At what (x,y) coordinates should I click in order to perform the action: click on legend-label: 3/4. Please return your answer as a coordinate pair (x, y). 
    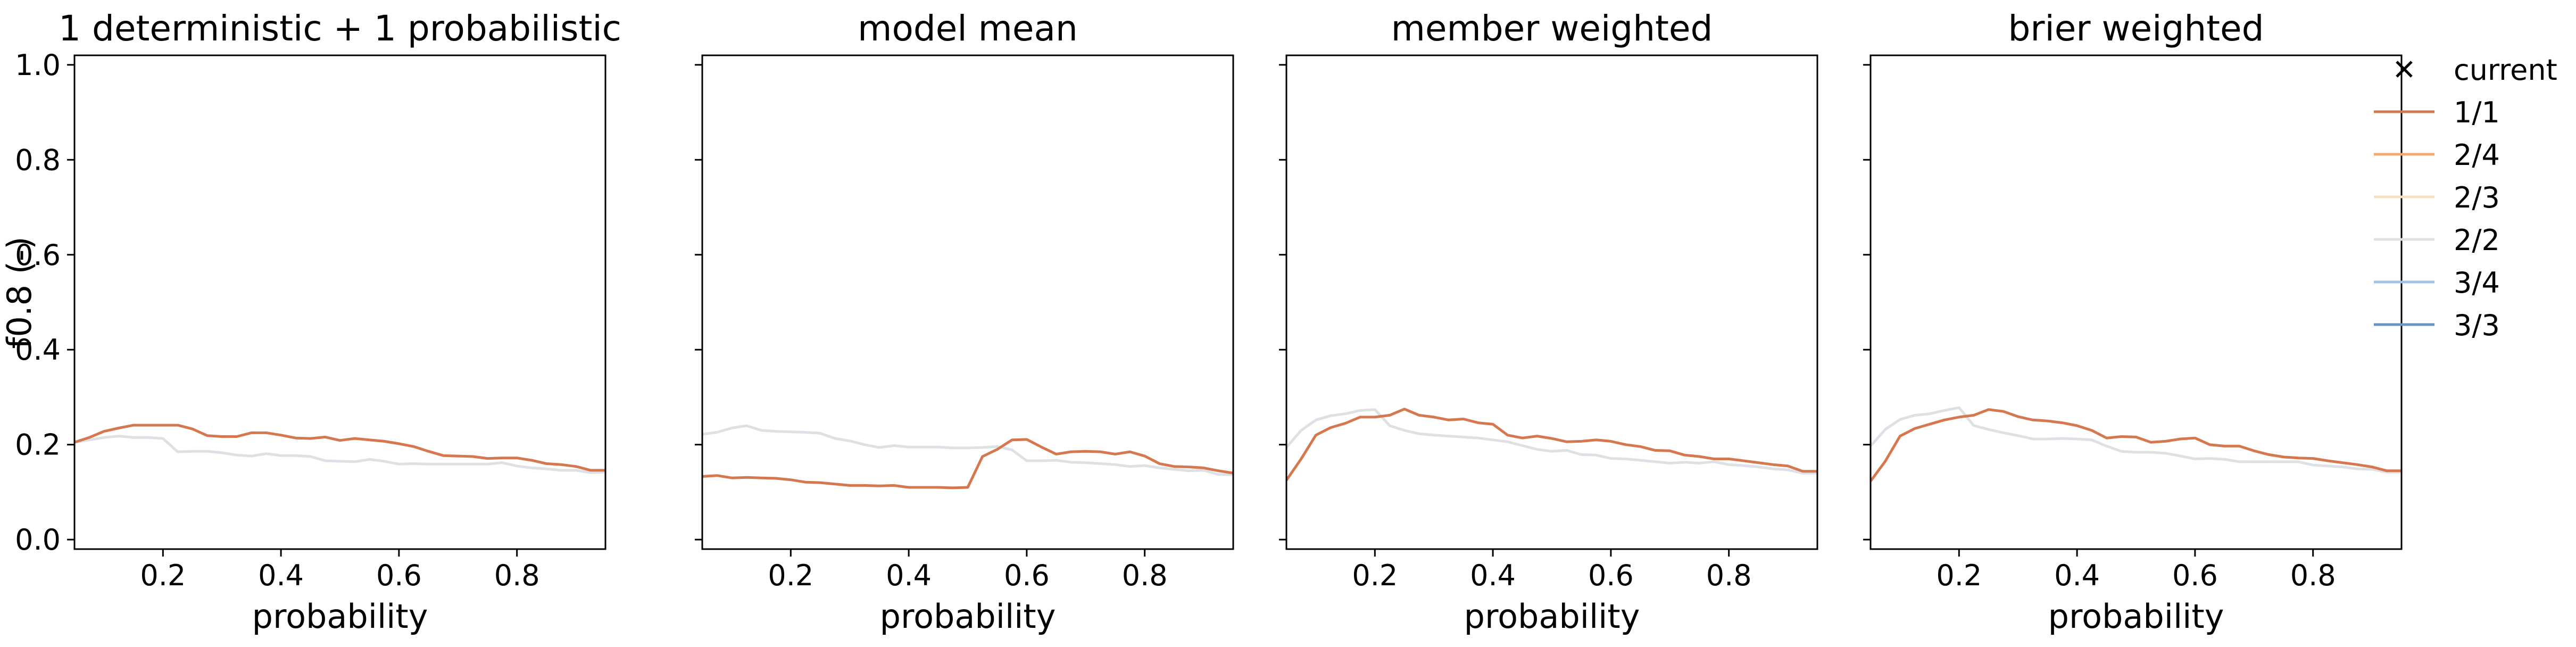
    Looking at the image, I should click on (2477, 283).